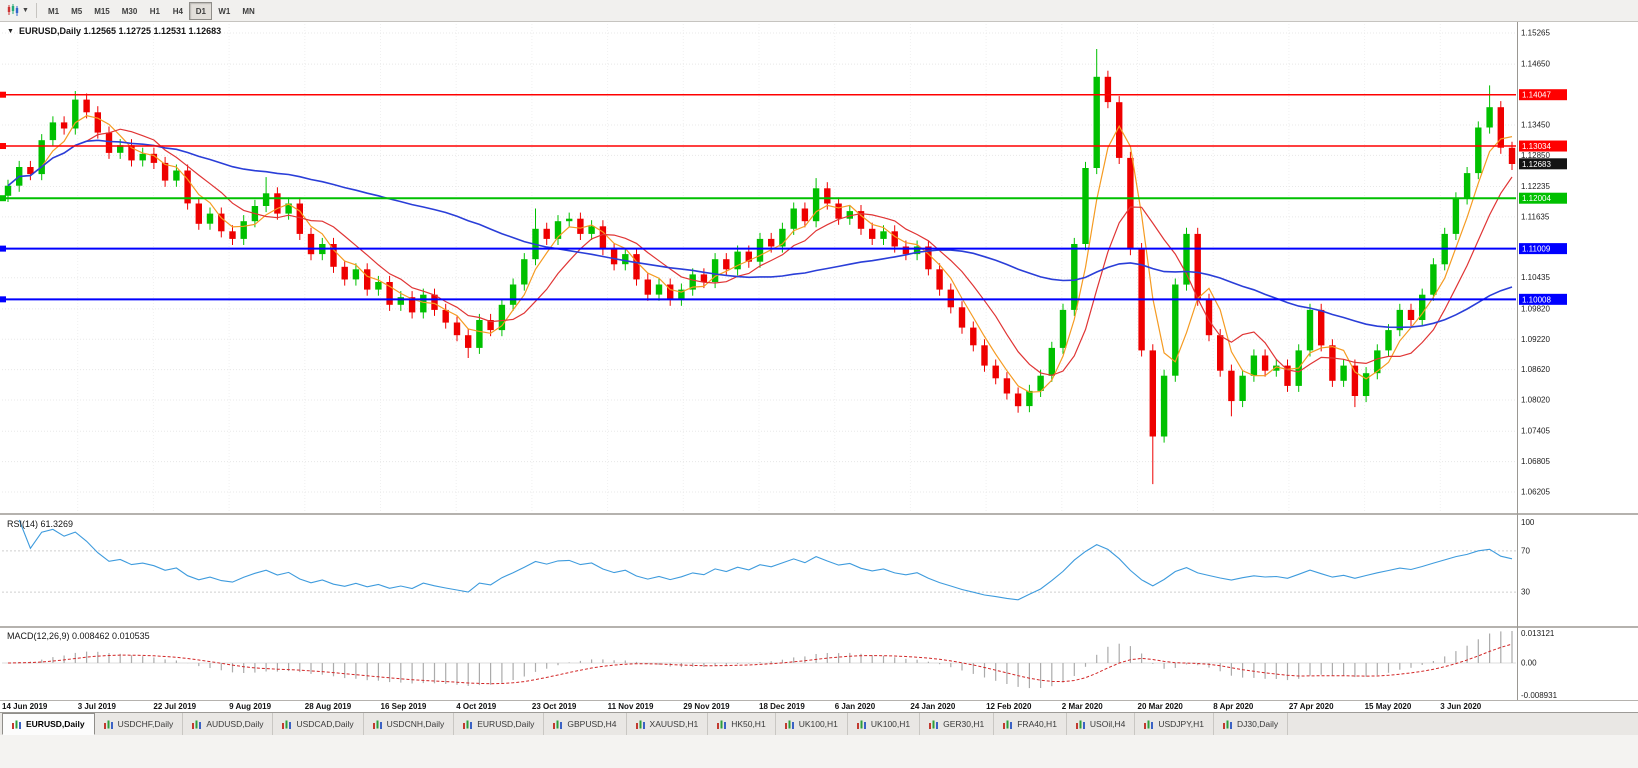 The height and width of the screenshot is (768, 1638). What do you see at coordinates (592, 724) in the screenshot?
I see `chart-tab-label: GBPUSD,H4` at bounding box center [592, 724].